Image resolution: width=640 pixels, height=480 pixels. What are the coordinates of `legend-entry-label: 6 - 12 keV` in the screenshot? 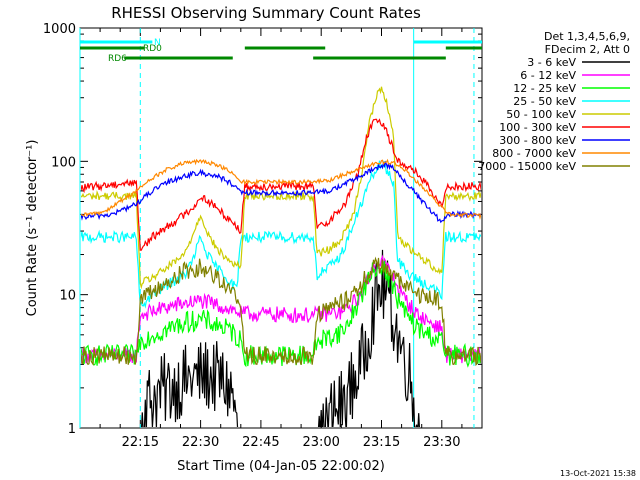 It's located at (548, 75).